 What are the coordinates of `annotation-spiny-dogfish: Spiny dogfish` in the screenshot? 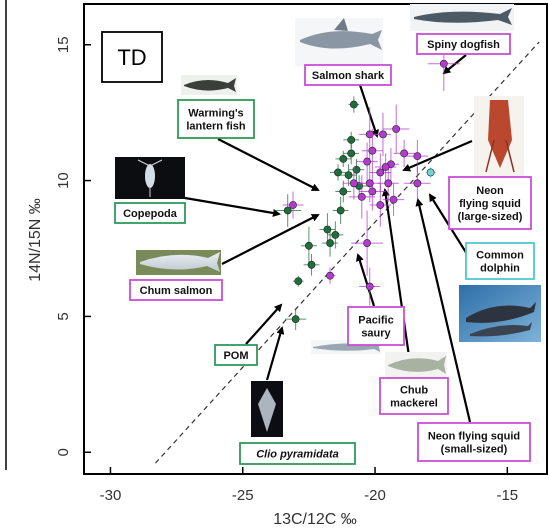 It's located at (463, 44).